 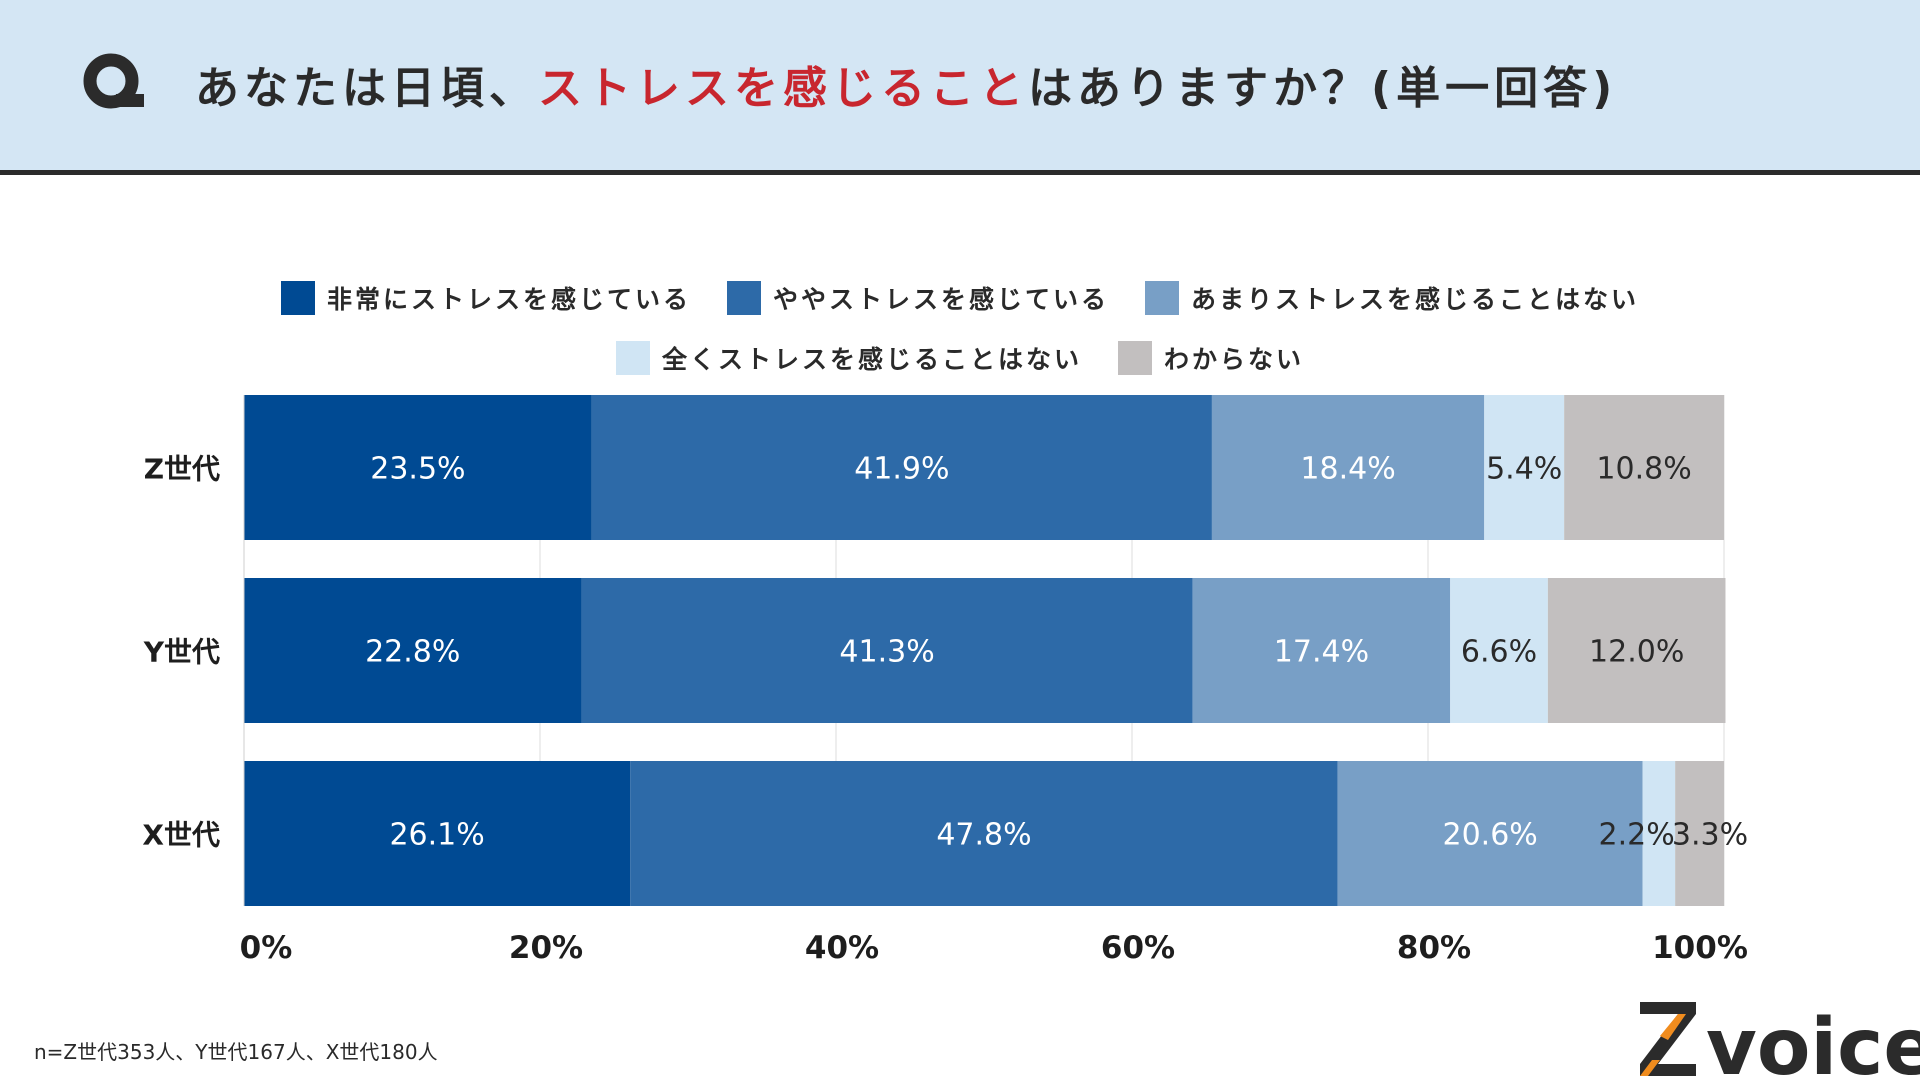 I want to click on legend-item-unknown: わからない, so click(x=1211, y=358).